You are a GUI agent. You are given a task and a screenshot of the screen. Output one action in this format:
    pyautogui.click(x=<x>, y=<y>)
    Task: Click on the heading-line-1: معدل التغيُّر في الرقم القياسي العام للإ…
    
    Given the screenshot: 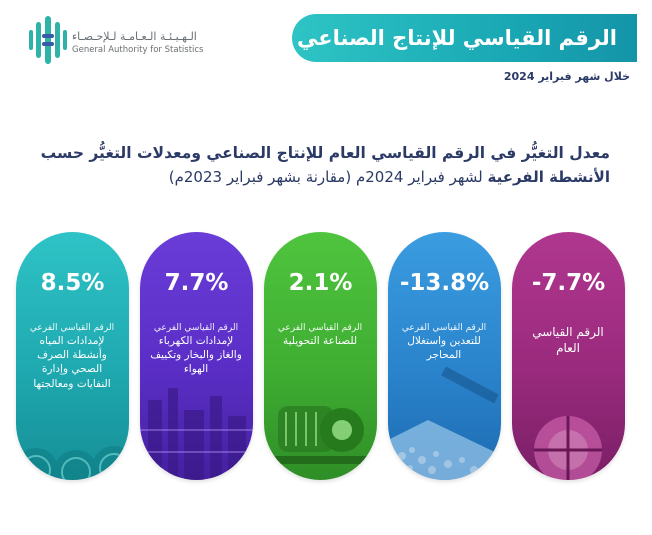 What is the action you would take?
    pyautogui.click(x=325, y=153)
    